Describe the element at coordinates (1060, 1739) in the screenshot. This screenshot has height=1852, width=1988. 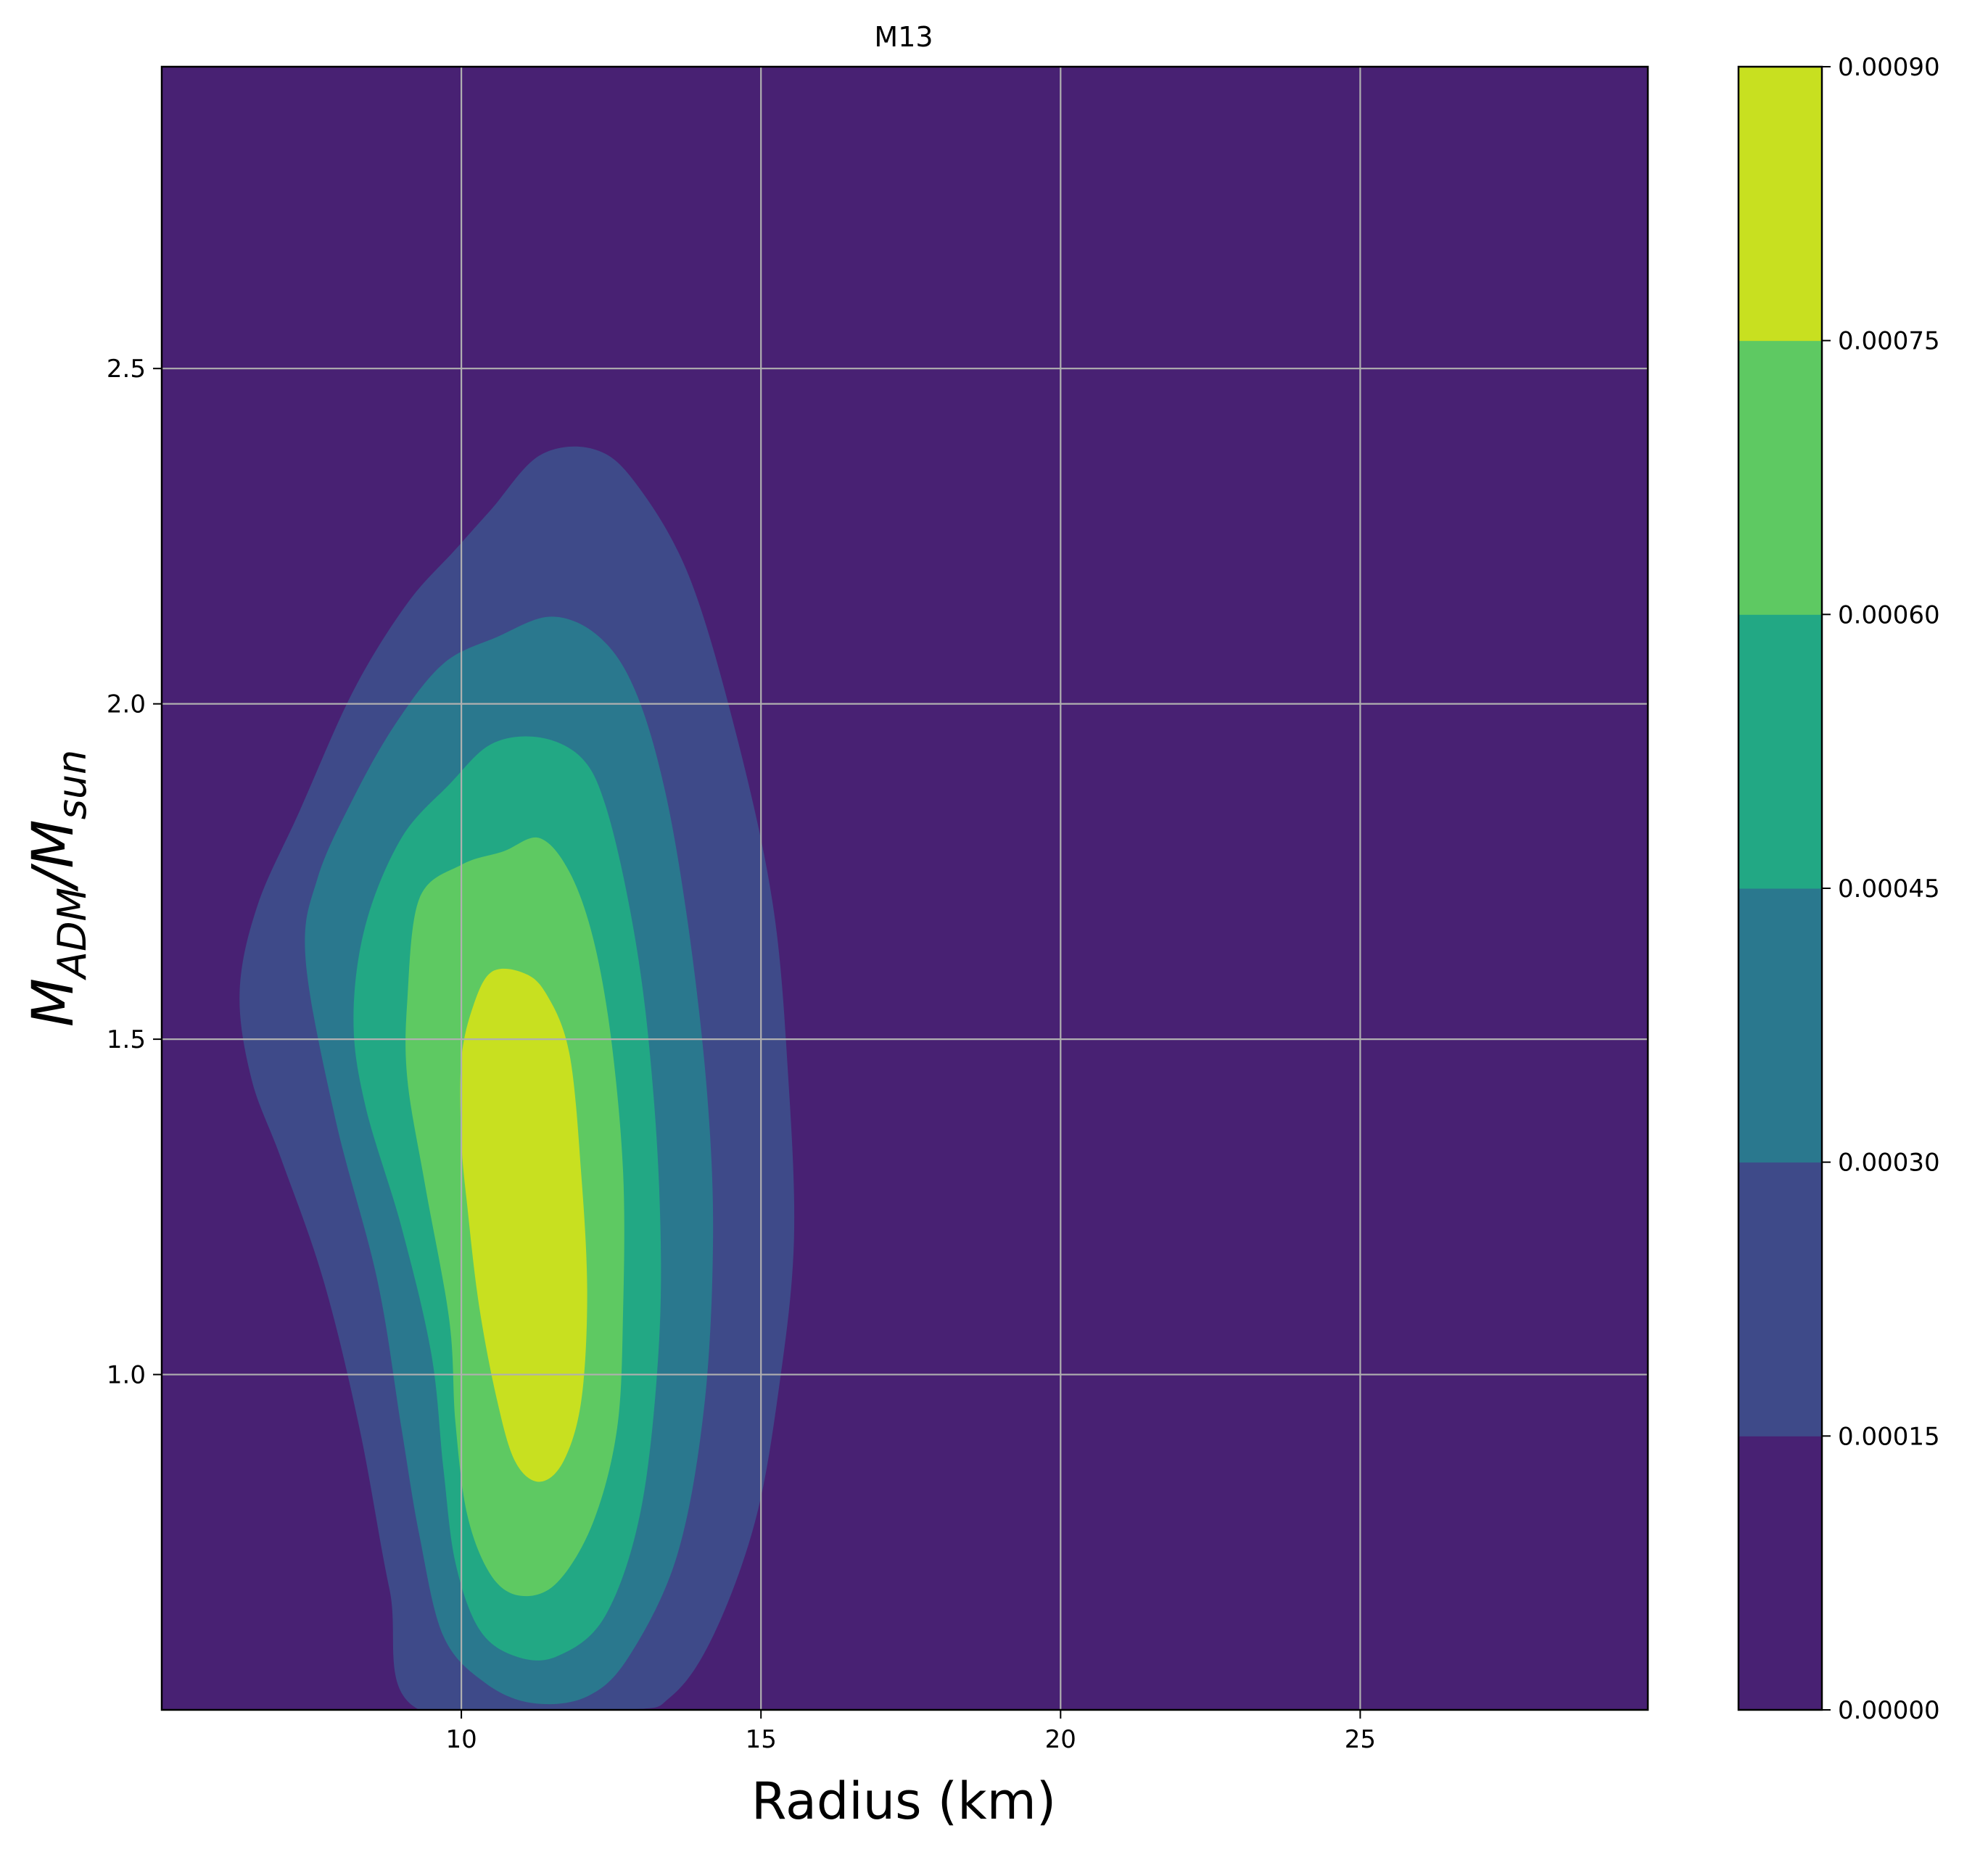
I see `x-tick-label: 20` at that location.